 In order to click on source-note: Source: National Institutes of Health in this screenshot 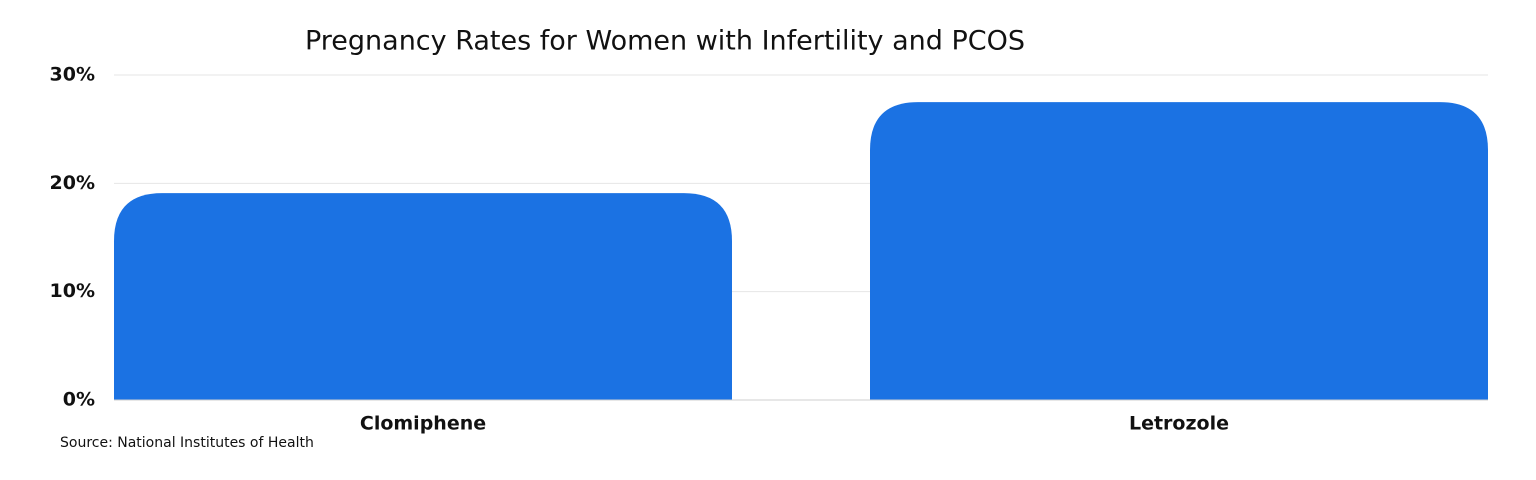, I will do `click(187, 443)`.